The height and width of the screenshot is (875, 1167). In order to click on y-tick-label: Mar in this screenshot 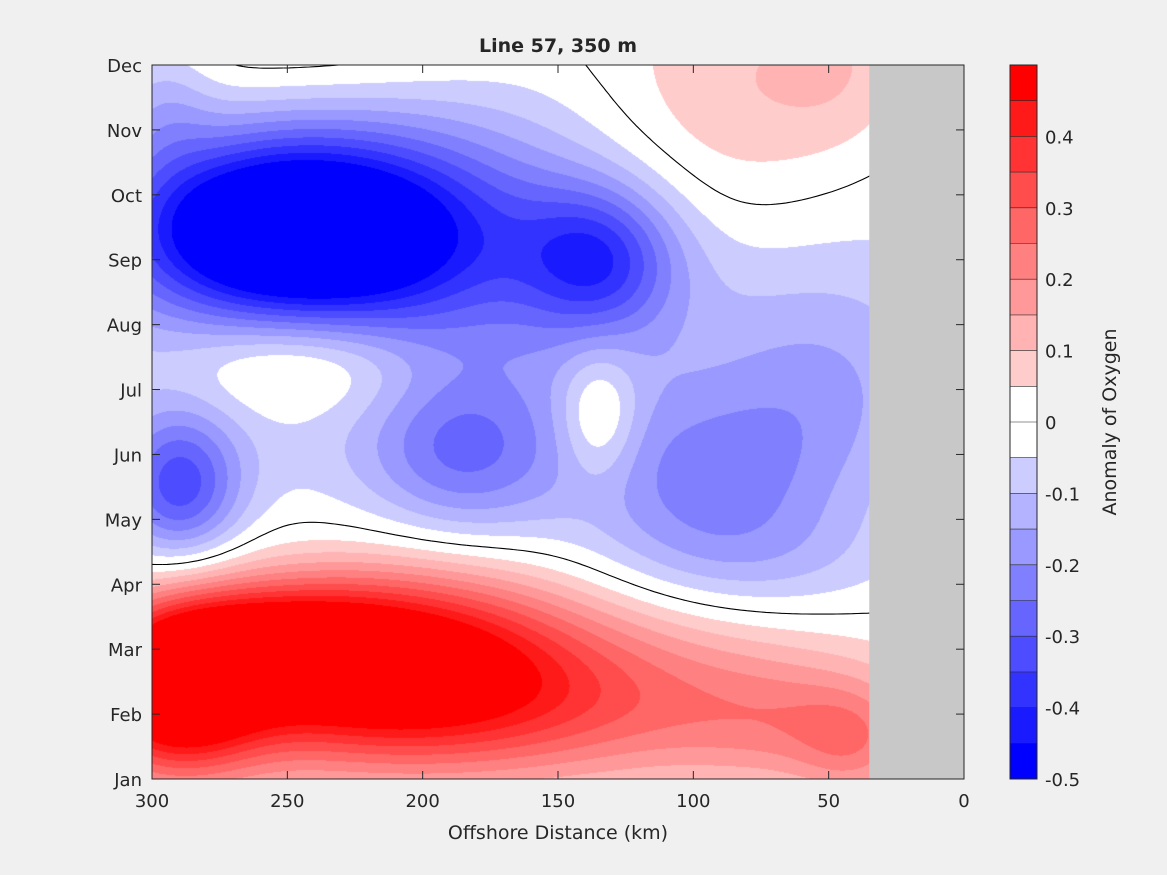, I will do `click(125, 650)`.